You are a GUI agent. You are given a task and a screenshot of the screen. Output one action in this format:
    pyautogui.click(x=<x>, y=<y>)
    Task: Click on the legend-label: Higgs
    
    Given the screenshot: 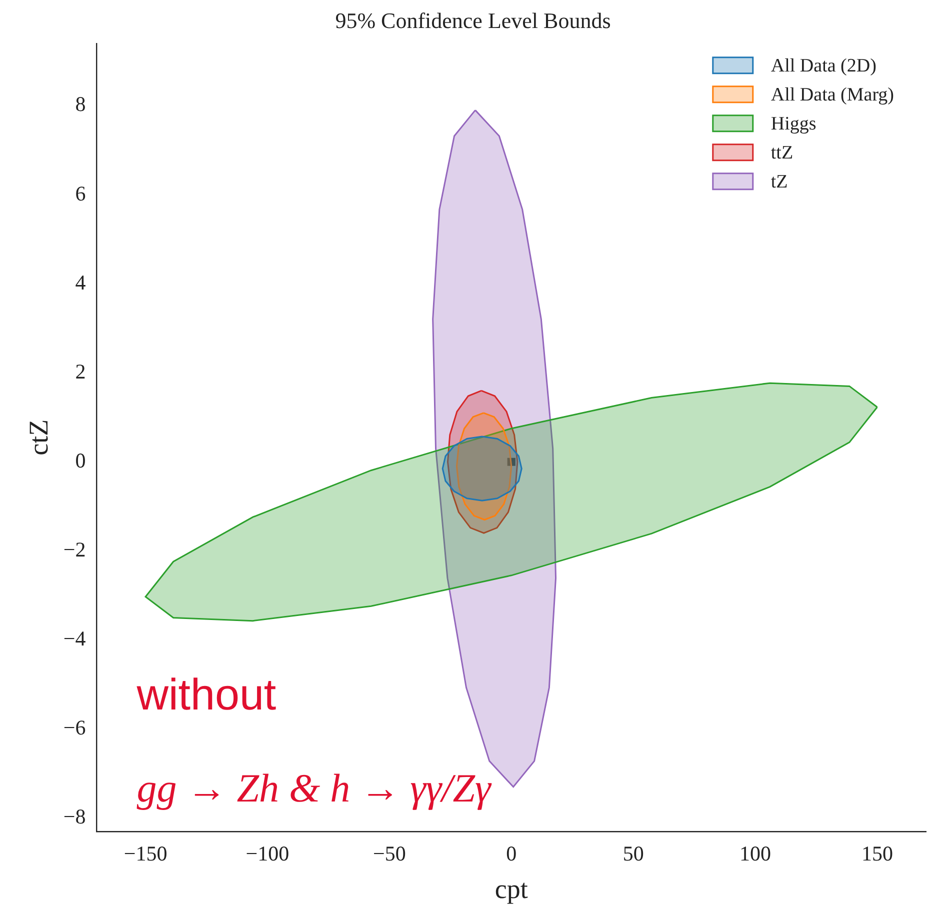 What is the action you would take?
    pyautogui.click(x=793, y=123)
    